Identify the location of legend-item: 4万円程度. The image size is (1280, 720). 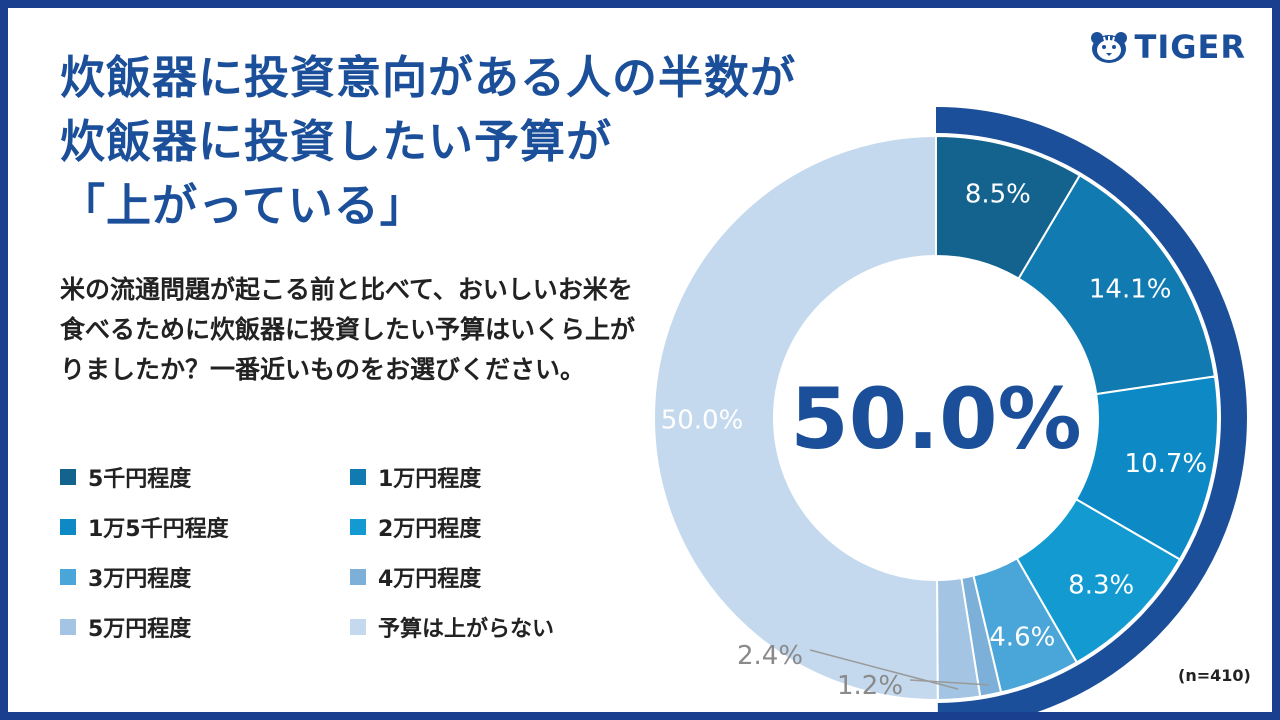
(485, 576).